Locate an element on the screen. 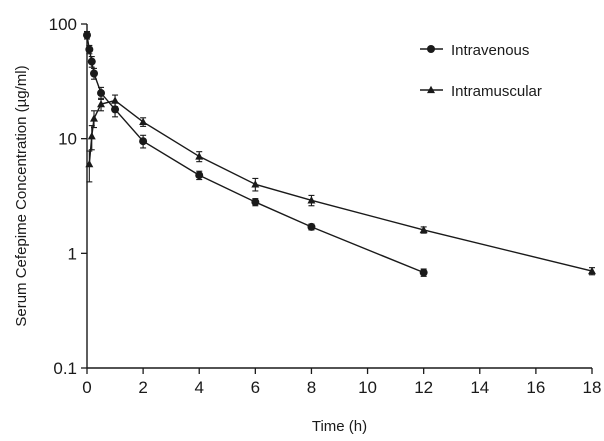 The image size is (604, 441). legend-marker-intravenous is located at coordinates (431, 49).